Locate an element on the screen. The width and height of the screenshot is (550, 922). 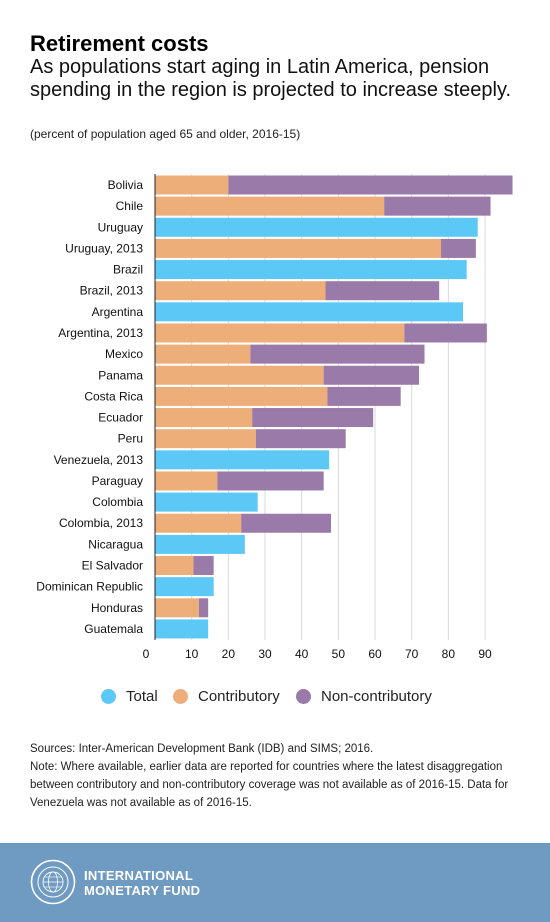
category-label: Honduras is located at coordinates (117, 608).